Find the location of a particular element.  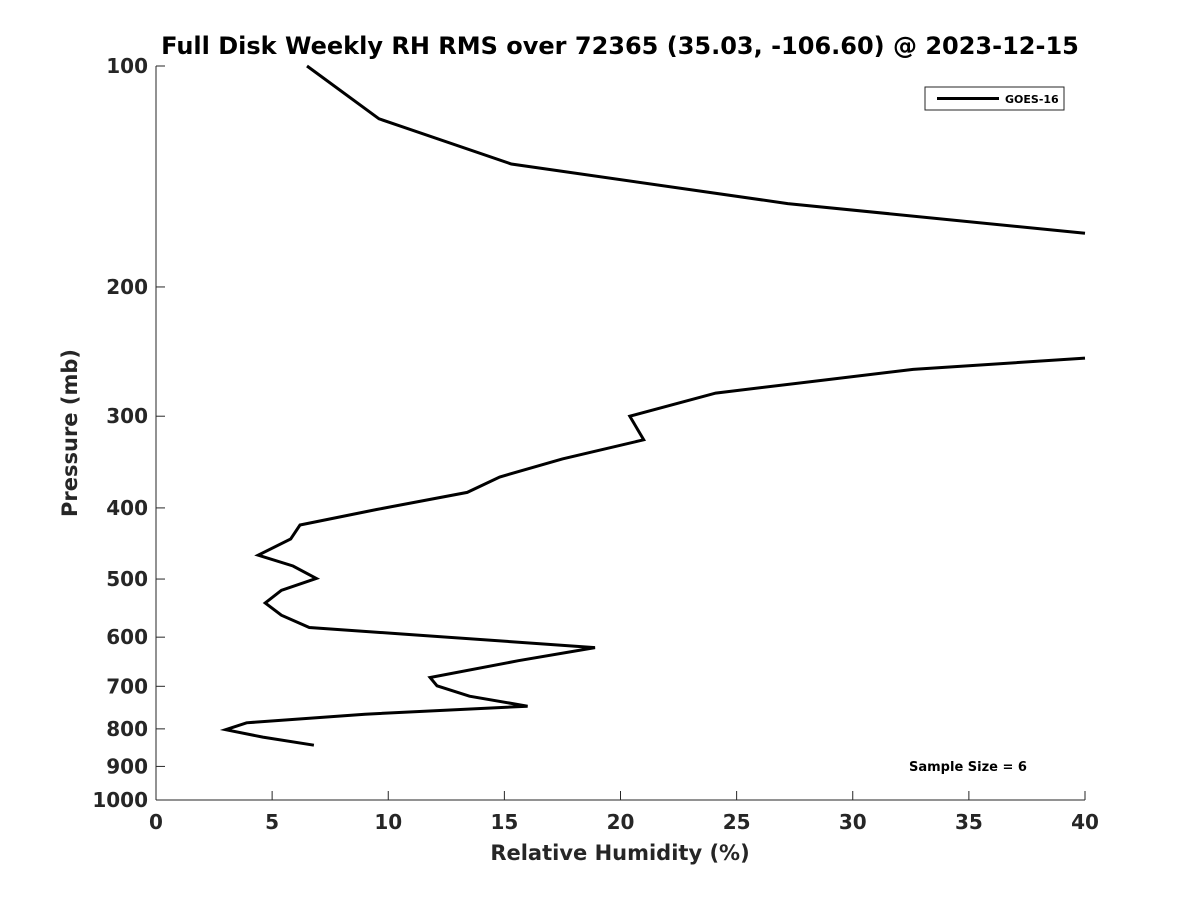

x-axis-label: Relative Humidity (%) is located at coordinates (619, 853).